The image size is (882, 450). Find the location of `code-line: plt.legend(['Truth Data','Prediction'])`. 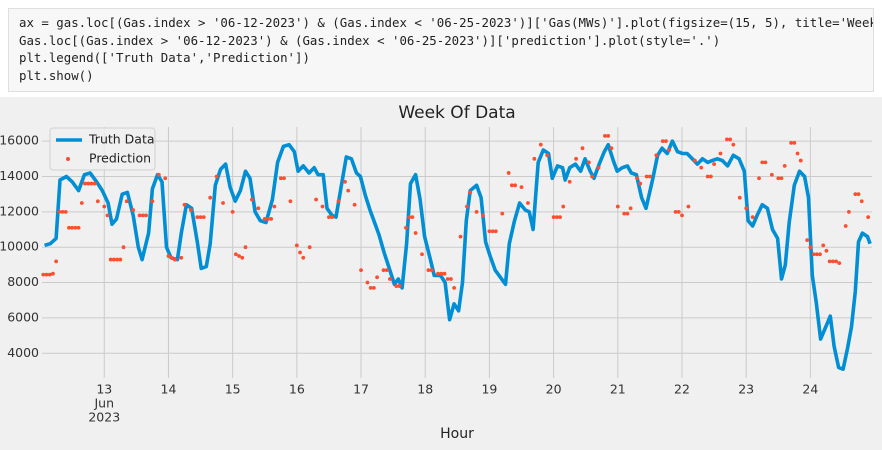

code-line: plt.legend(['Truth Data','Prediction']) is located at coordinates (164, 57).